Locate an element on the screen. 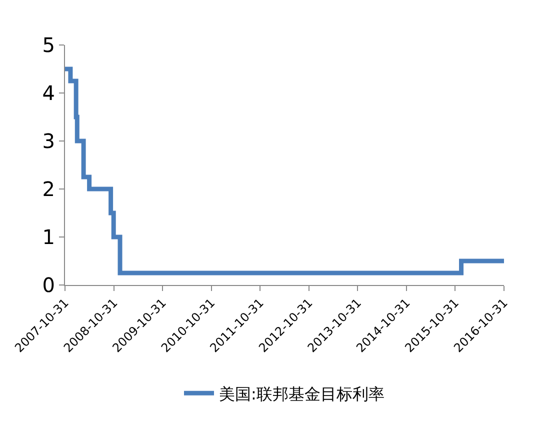 Image resolution: width=544 pixels, height=422 pixels. y-tick-label: 1 is located at coordinates (48, 237).